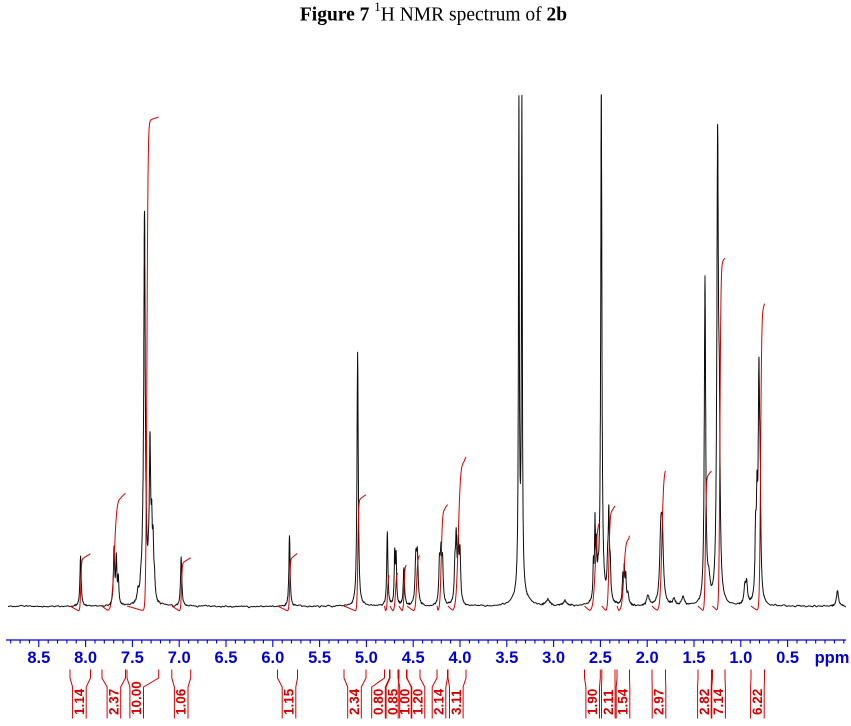  Describe the element at coordinates (740, 658) in the screenshot. I see `svg-text: 1.0` at that location.